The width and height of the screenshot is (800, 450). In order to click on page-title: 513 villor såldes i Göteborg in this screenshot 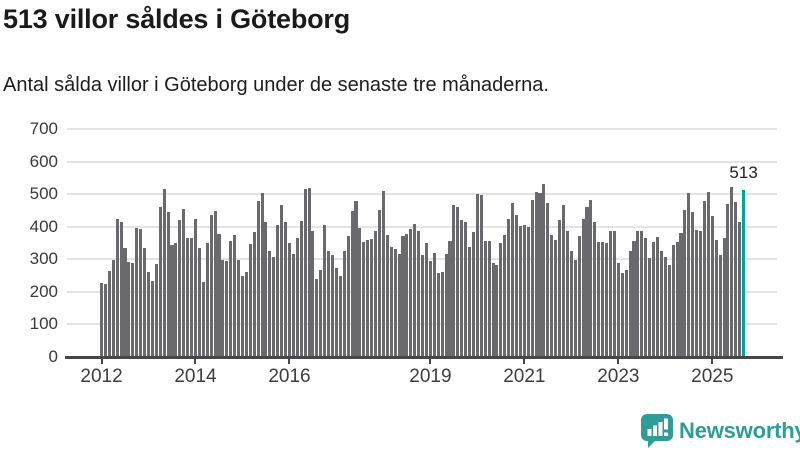, I will do `click(177, 19)`.